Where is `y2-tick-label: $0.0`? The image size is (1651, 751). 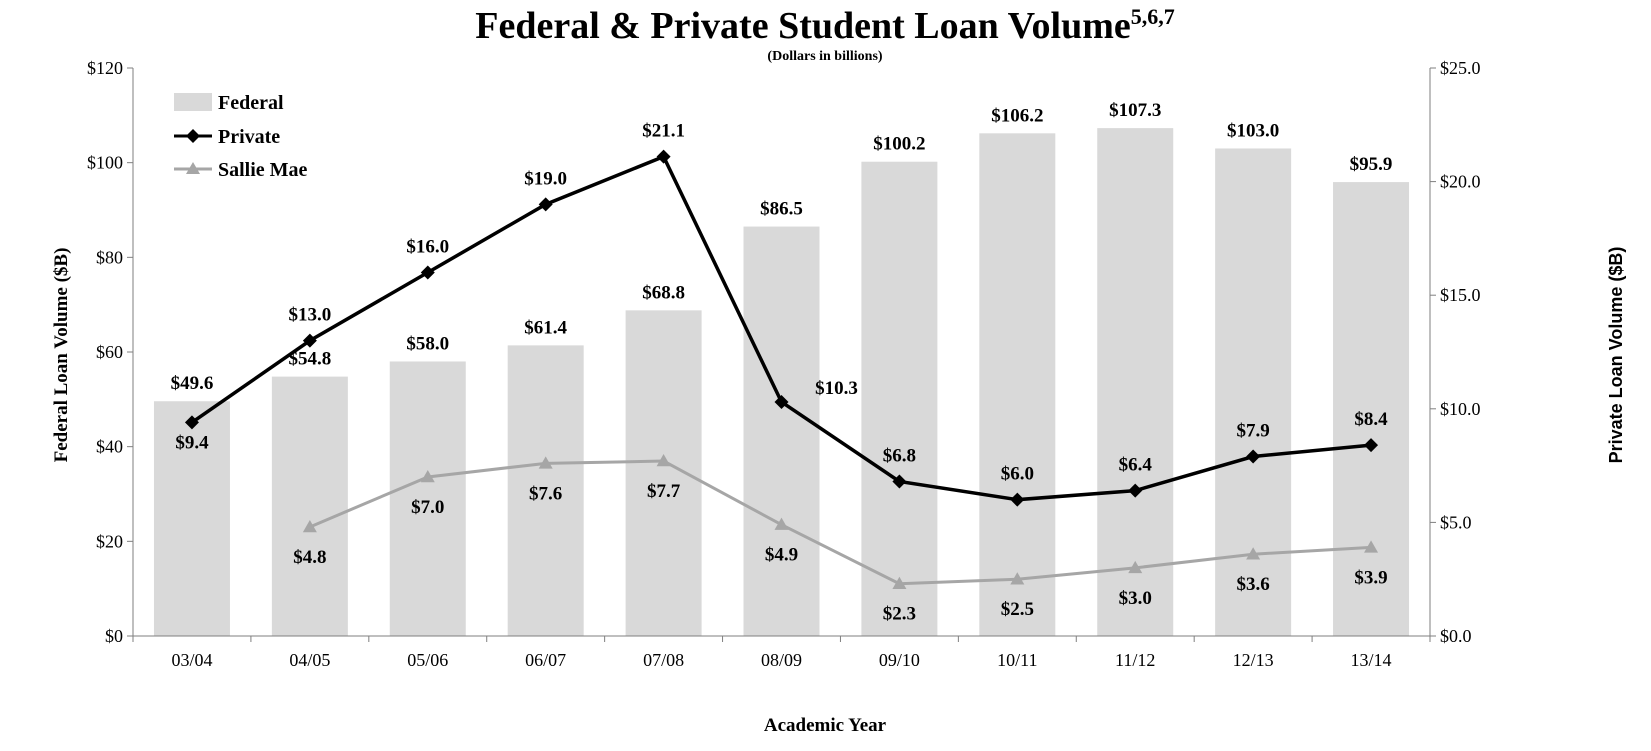
y2-tick-label: $0.0 is located at coordinates (1456, 636).